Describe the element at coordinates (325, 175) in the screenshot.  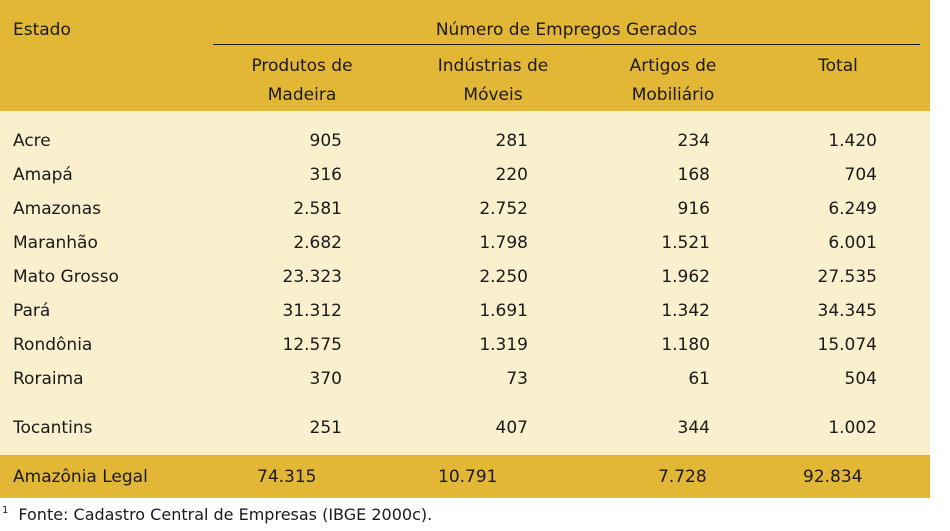
I see `cell-produtos-madeira: 316` at that location.